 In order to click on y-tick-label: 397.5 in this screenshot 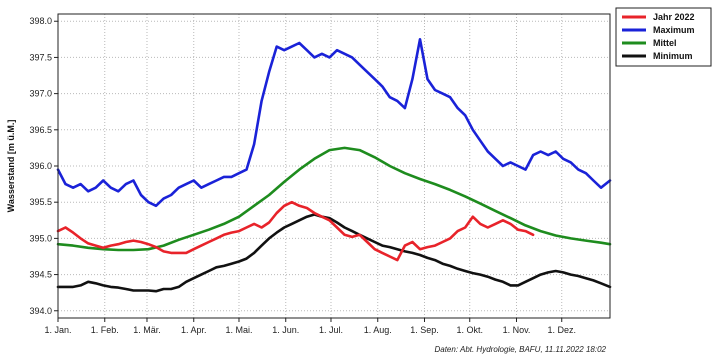, I will do `click(40, 57)`.